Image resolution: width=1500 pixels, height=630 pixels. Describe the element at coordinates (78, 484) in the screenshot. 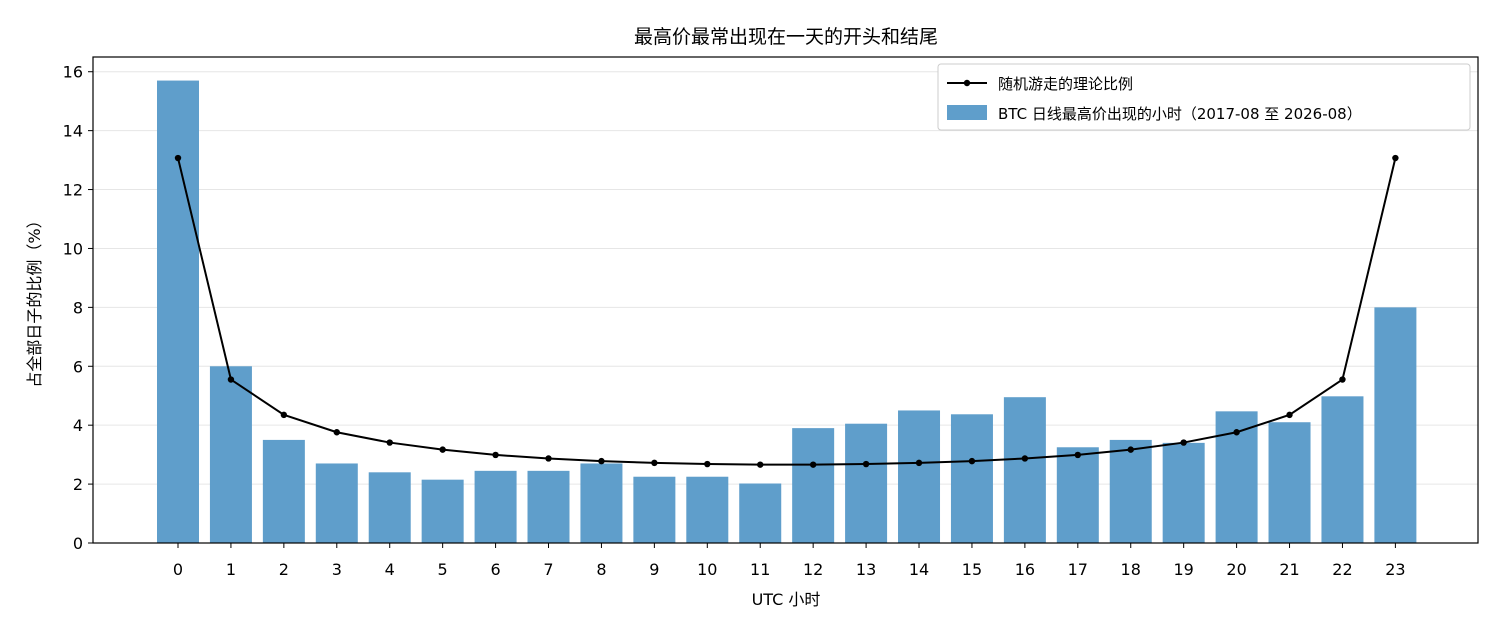

I see `y-tick-label: 2` at that location.